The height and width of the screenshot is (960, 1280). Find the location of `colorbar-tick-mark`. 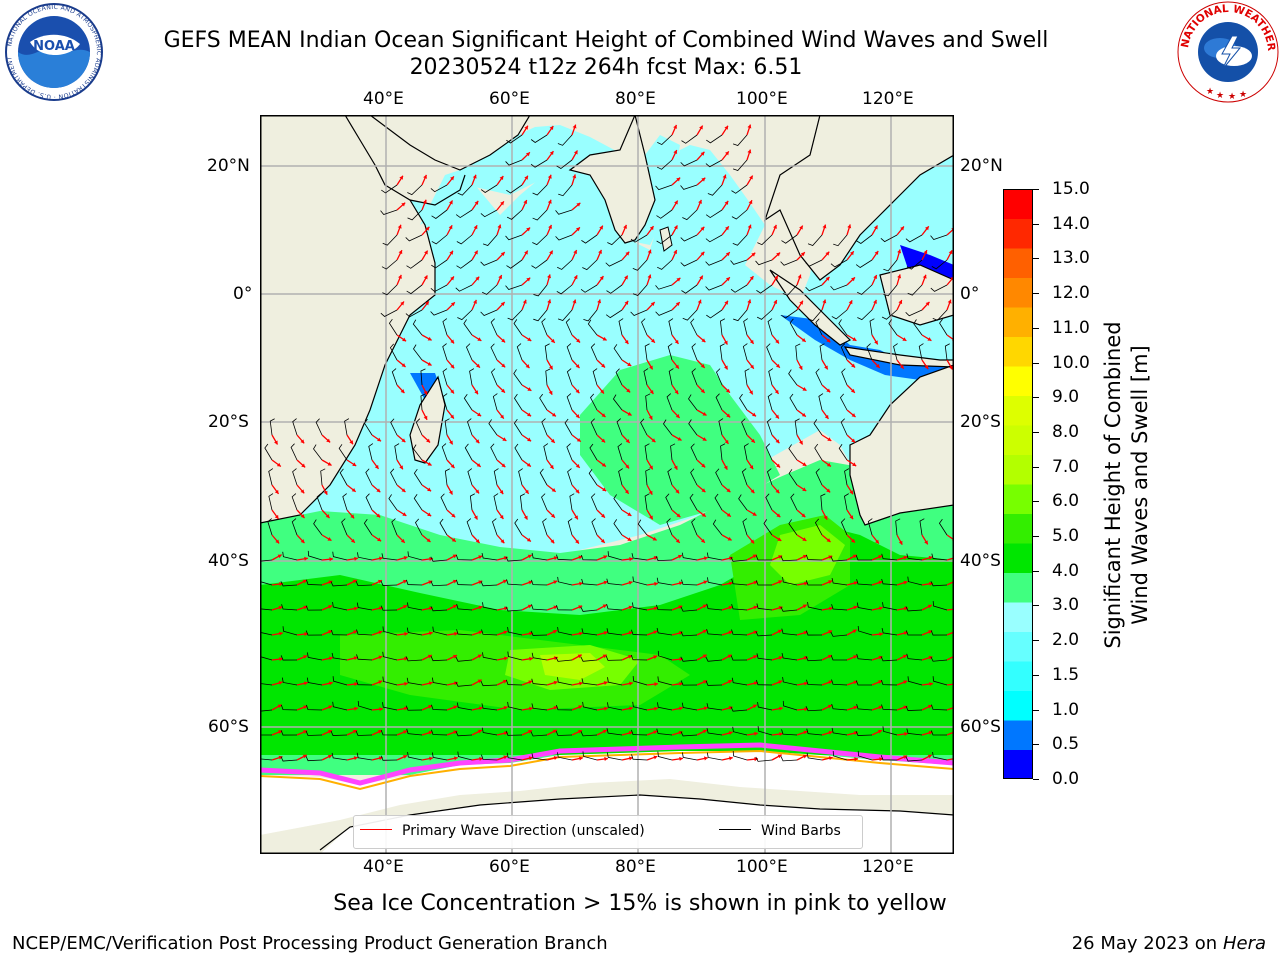

colorbar-tick-mark is located at coordinates (1036, 571).